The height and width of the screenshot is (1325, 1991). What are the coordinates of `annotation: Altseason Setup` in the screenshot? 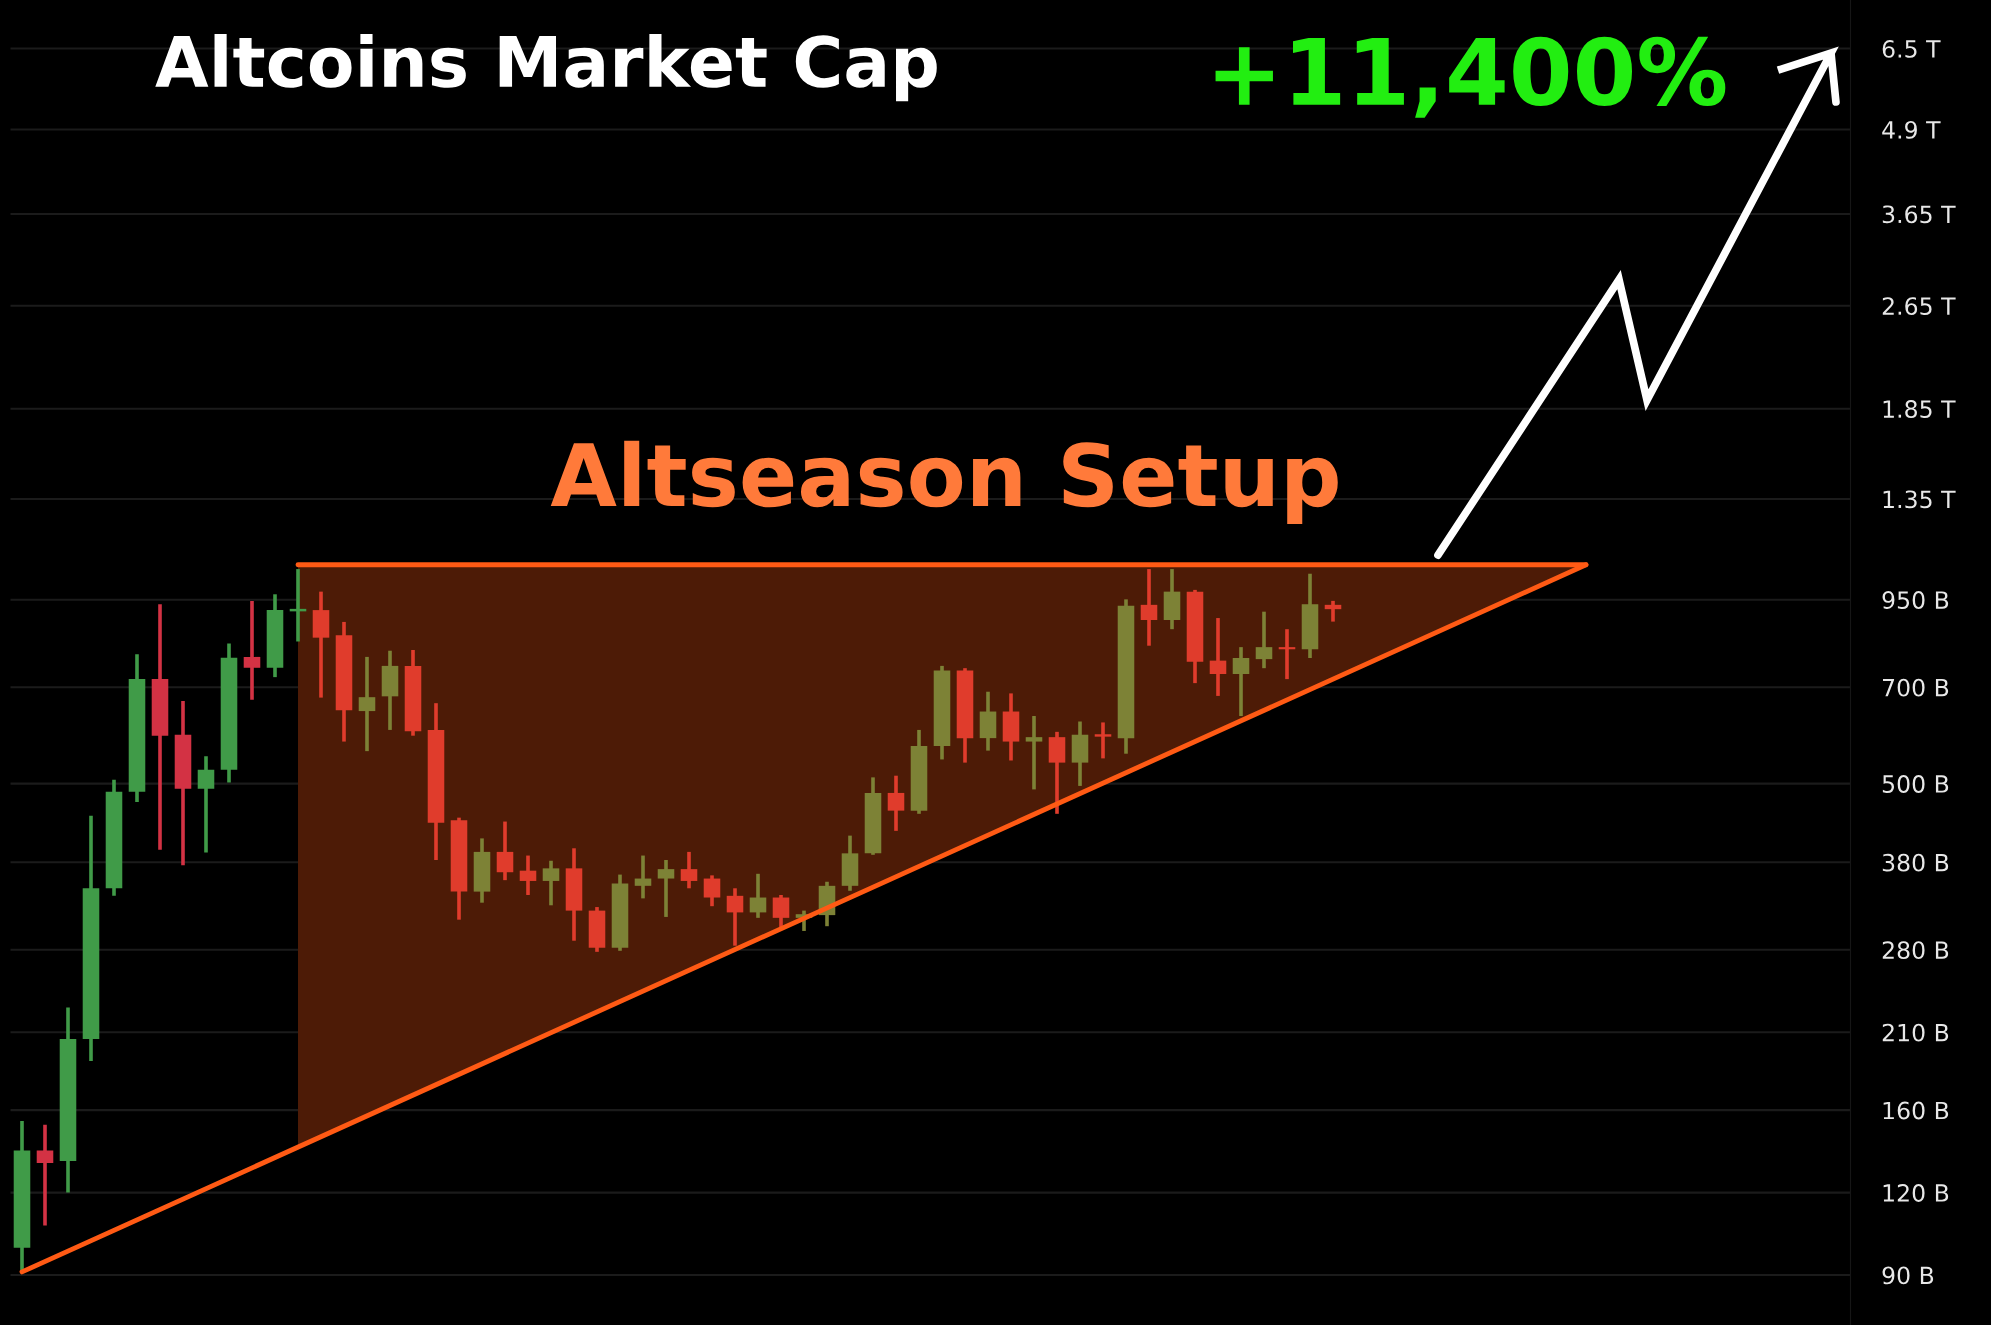 It's located at (944, 482).